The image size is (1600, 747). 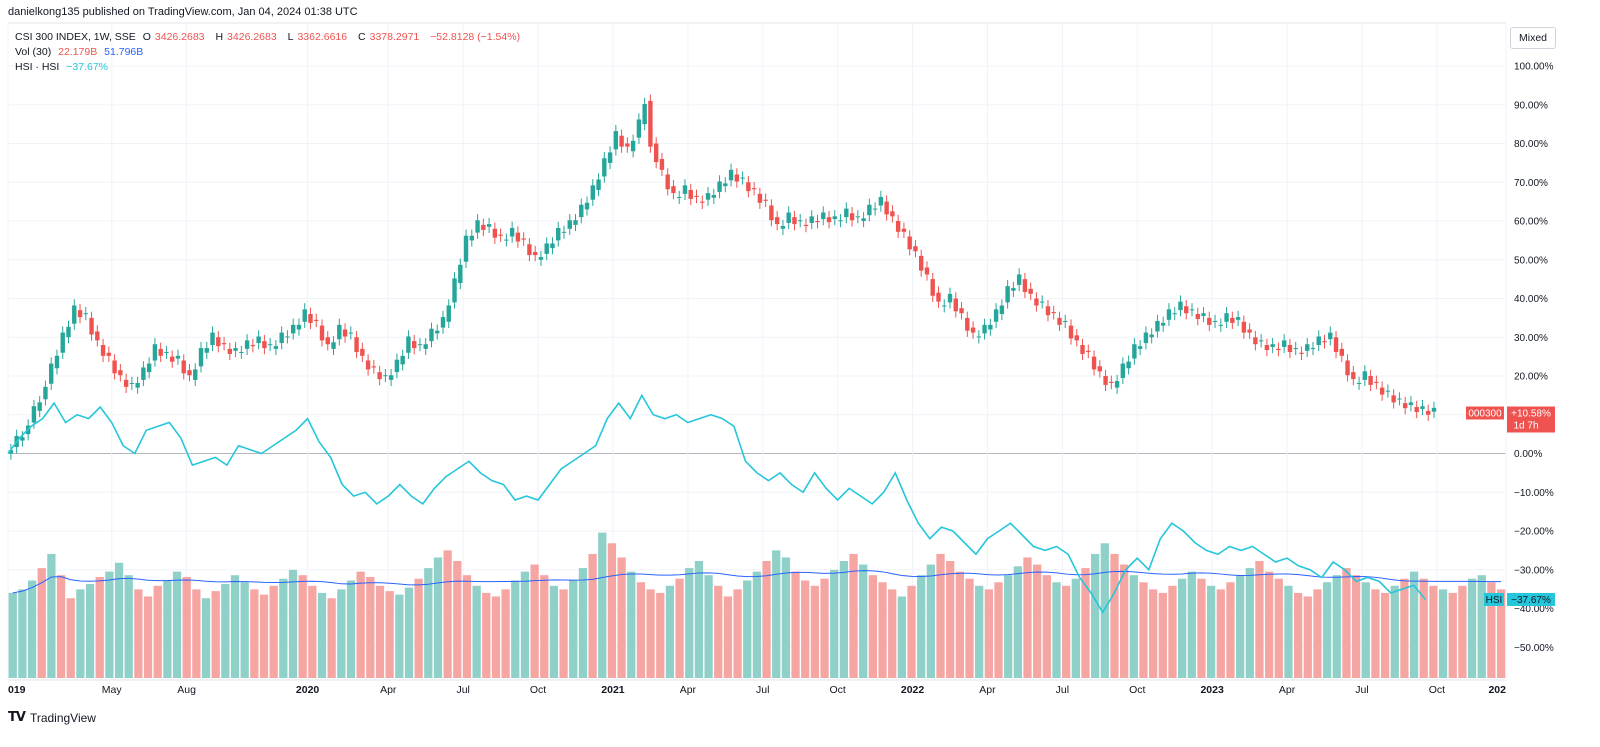 What do you see at coordinates (269, 67) in the screenshot?
I see `legend-compare-row: HSI · HSI −37.67%` at bounding box center [269, 67].